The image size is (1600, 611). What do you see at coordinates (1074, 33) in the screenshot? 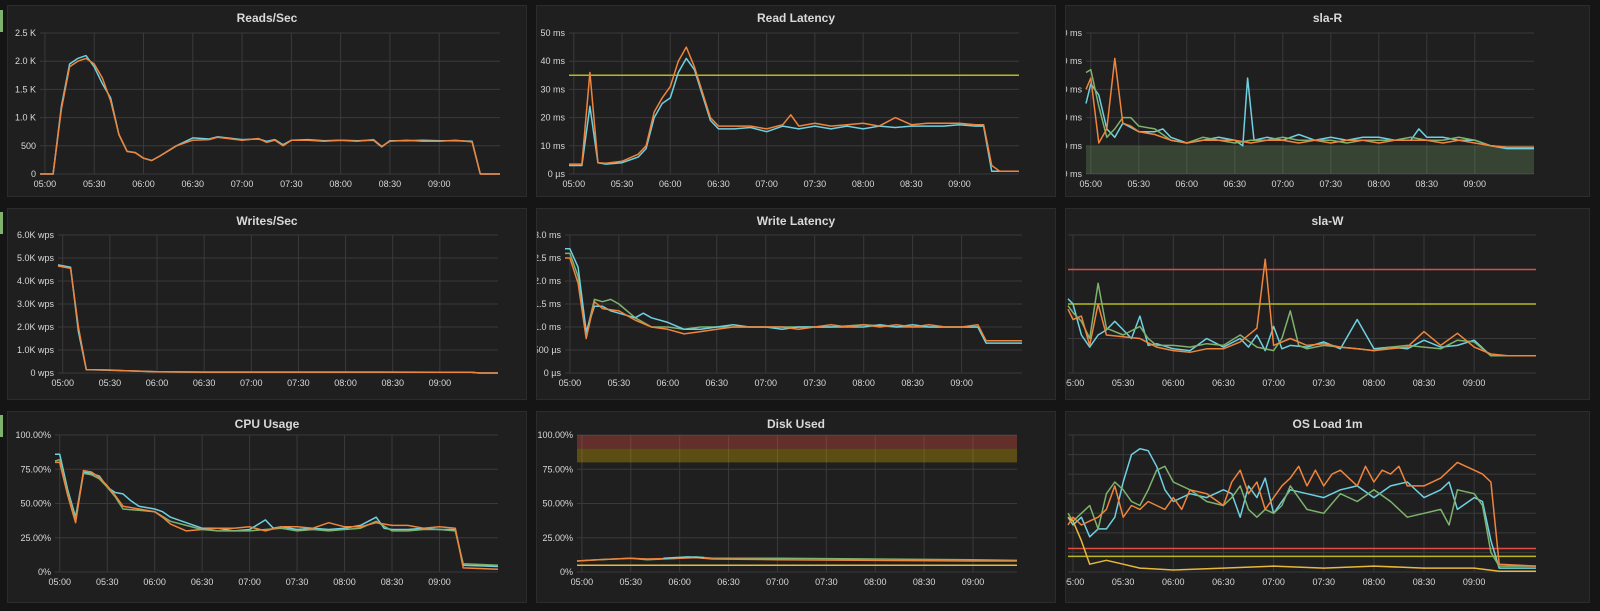
I see `y-tick-label: 5.0 ms` at bounding box center [1074, 33].